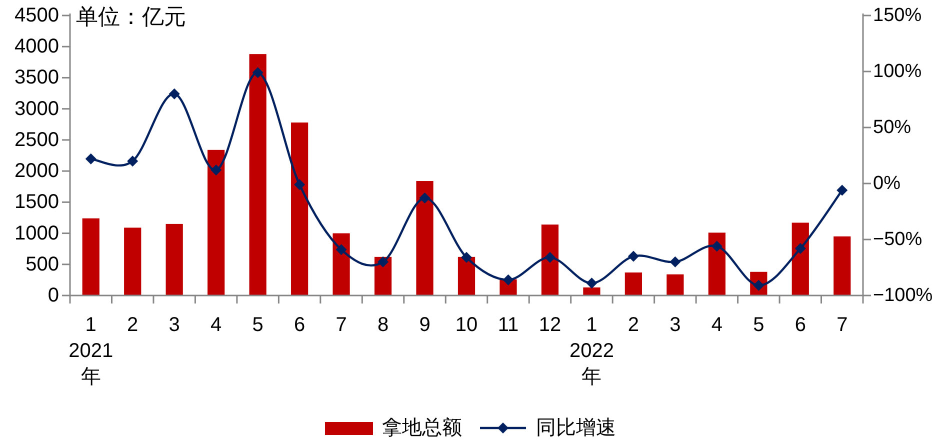 This screenshot has height=444, width=940. What do you see at coordinates (42, 264) in the screenshot?
I see `y-tick-label: 500` at bounding box center [42, 264].